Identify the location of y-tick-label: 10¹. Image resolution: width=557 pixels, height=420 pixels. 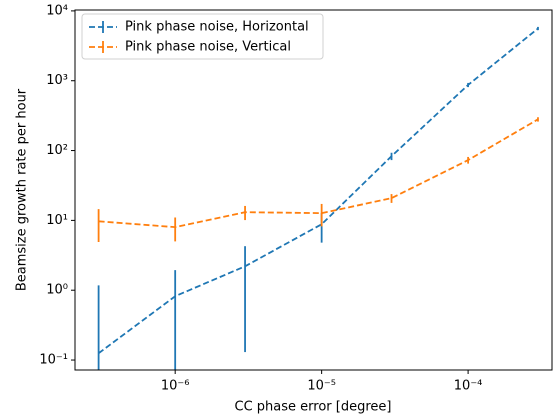
(57, 220).